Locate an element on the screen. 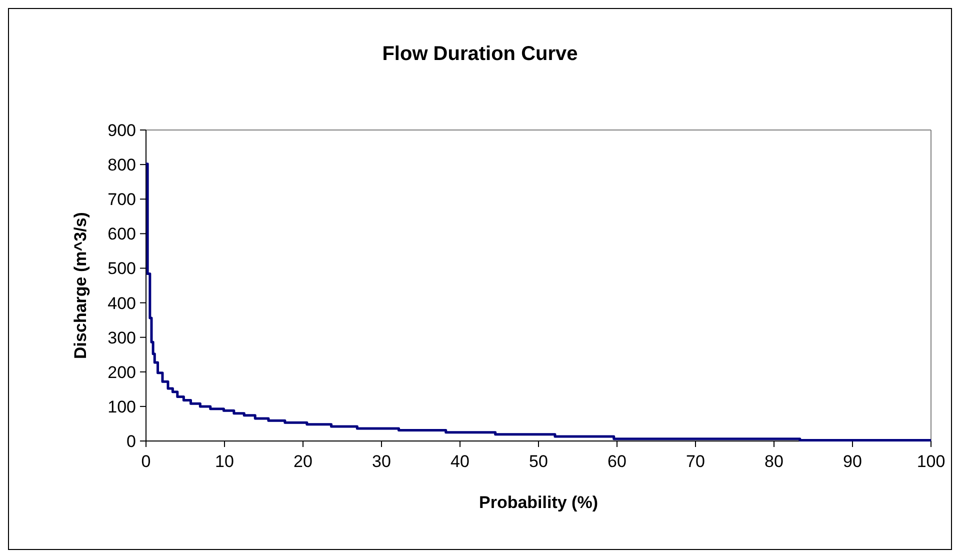  x-tick-label: 80 is located at coordinates (774, 461).